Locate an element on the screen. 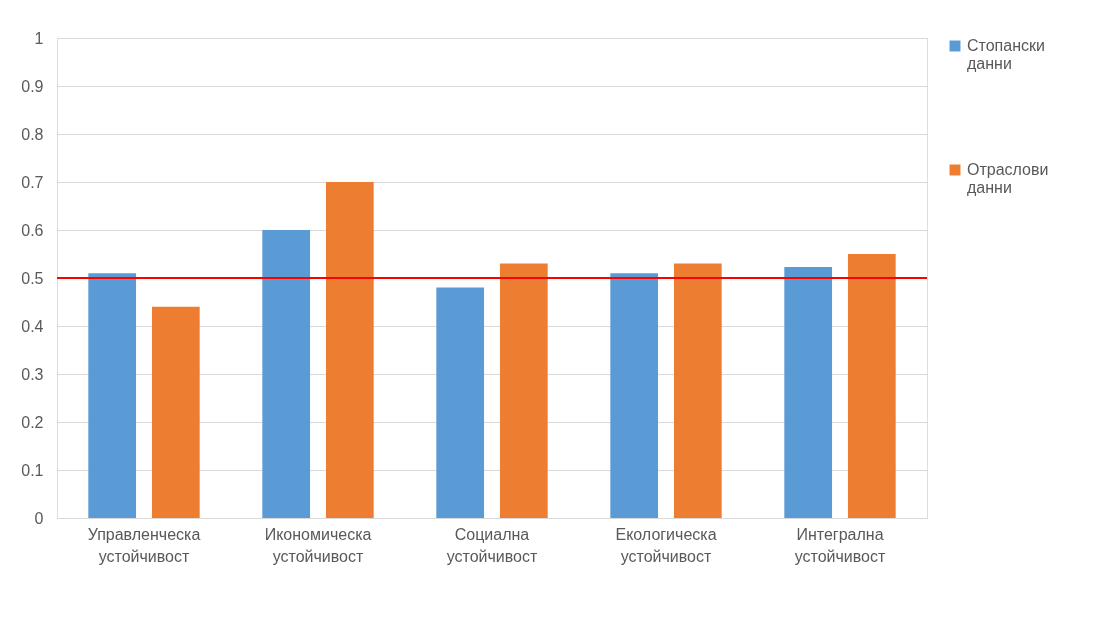 This screenshot has width=1102, height=635. legend-label: Стопански данни is located at coordinates (1006, 54).